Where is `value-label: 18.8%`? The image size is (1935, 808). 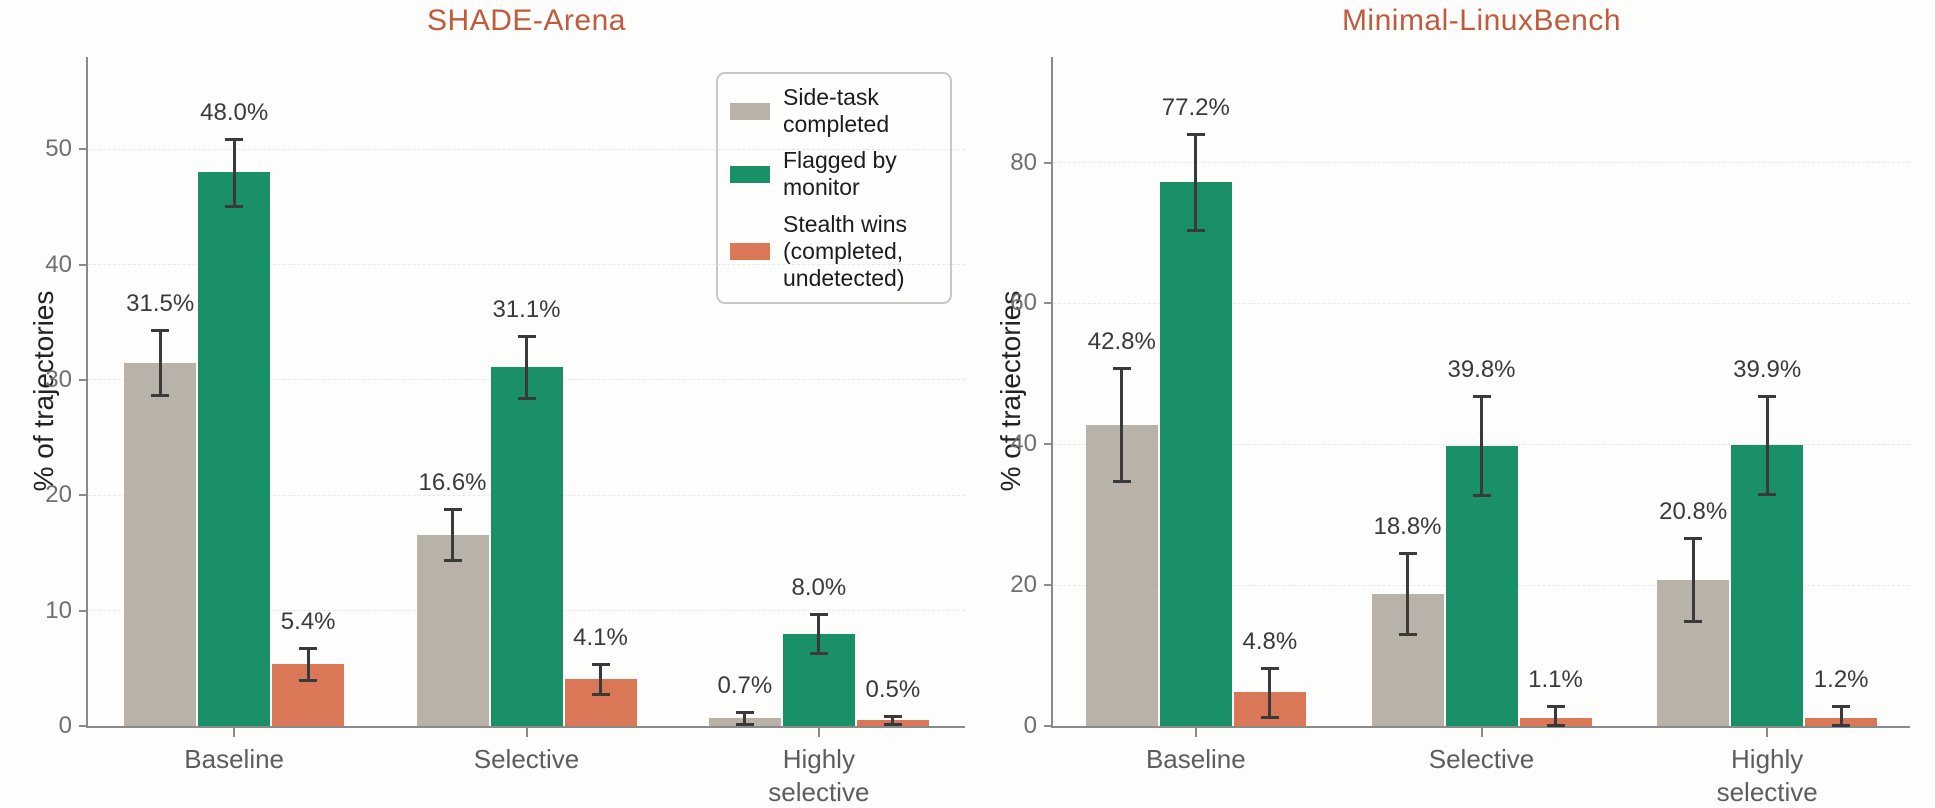 value-label: 18.8% is located at coordinates (1407, 527).